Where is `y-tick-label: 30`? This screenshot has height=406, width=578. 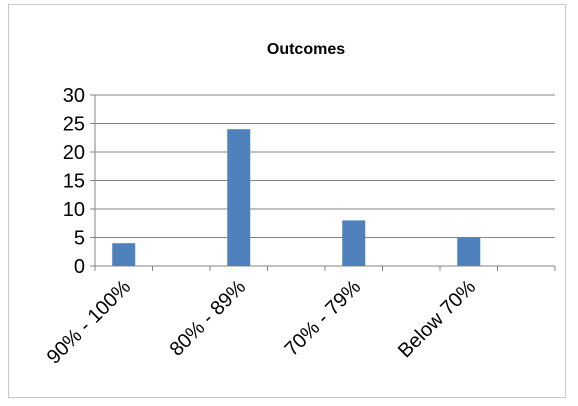
y-tick-label: 30 is located at coordinates (74, 96).